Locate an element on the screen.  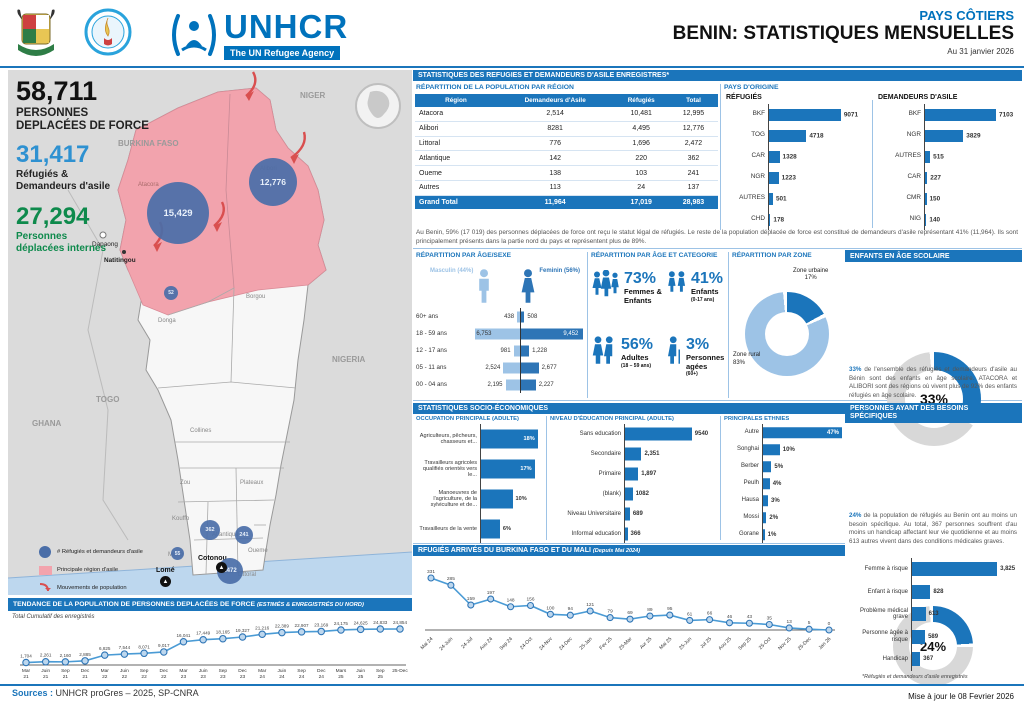
bar-track: 47% is located at coordinates (802, 432).